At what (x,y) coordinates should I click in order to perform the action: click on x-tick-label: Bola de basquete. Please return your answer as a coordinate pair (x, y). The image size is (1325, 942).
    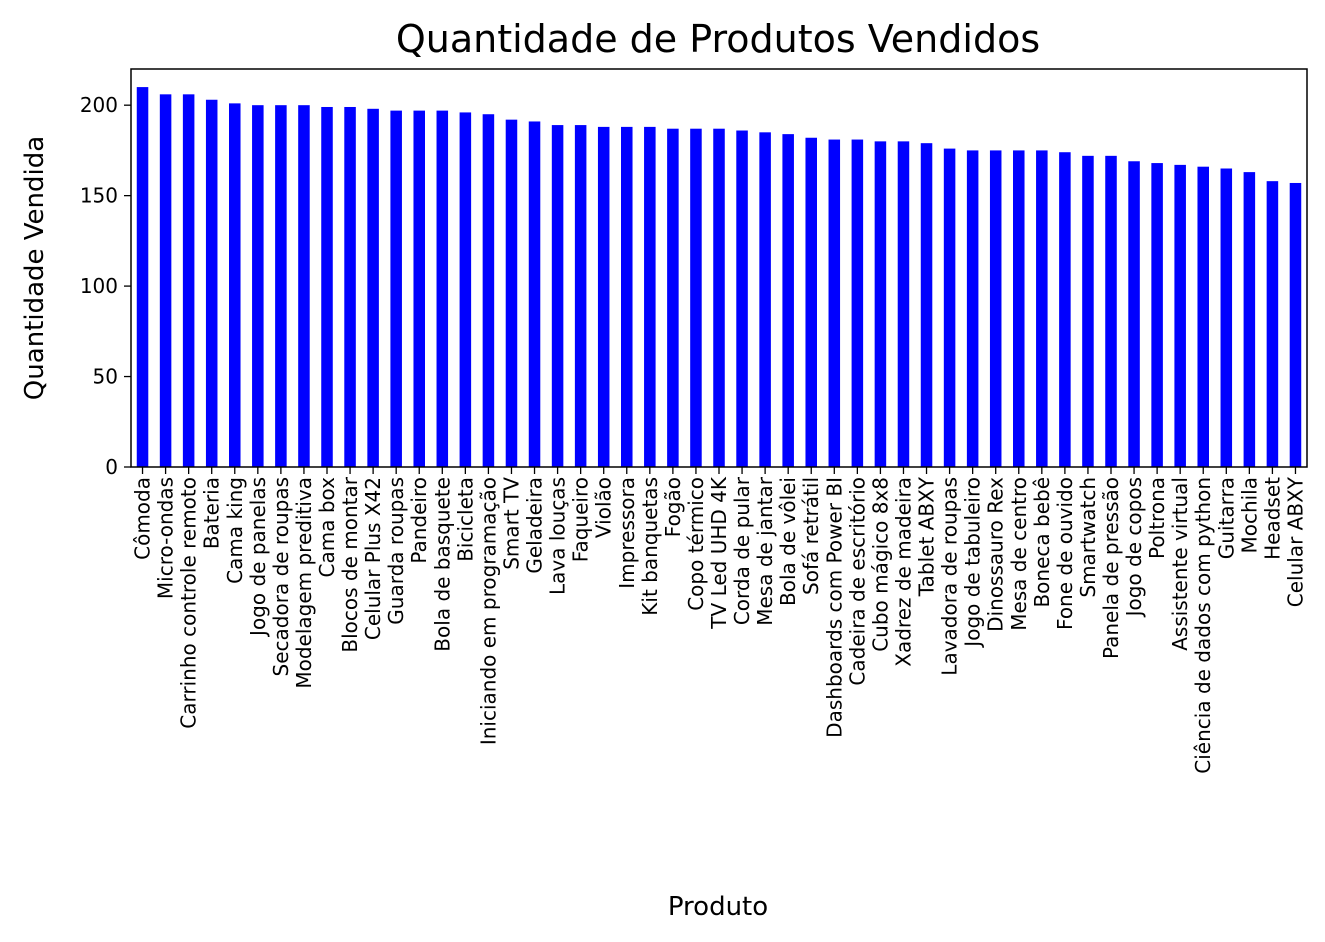
    Looking at the image, I should click on (442, 564).